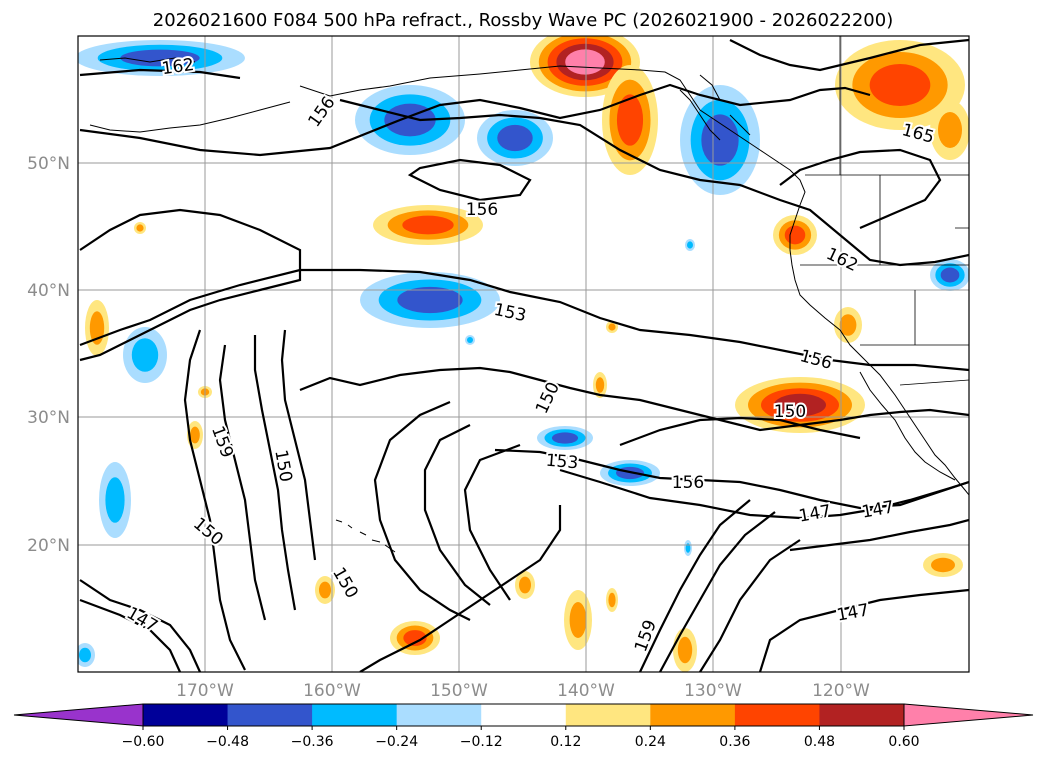 The height and width of the screenshot is (765, 1047). What do you see at coordinates (48, 418) in the screenshot?
I see `lat-label: 30°N` at bounding box center [48, 418].